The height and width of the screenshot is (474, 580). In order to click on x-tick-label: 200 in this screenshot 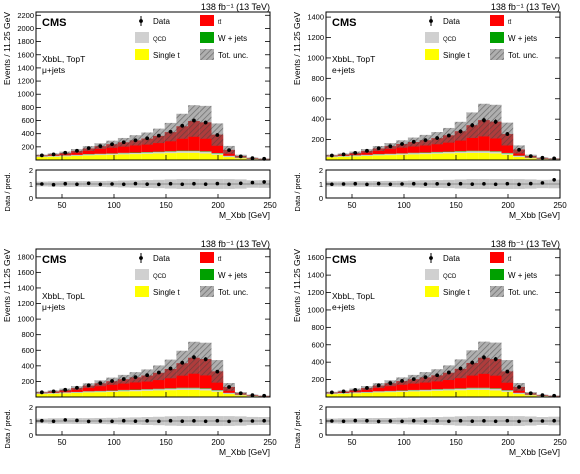, I will do `click(508, 442)`.